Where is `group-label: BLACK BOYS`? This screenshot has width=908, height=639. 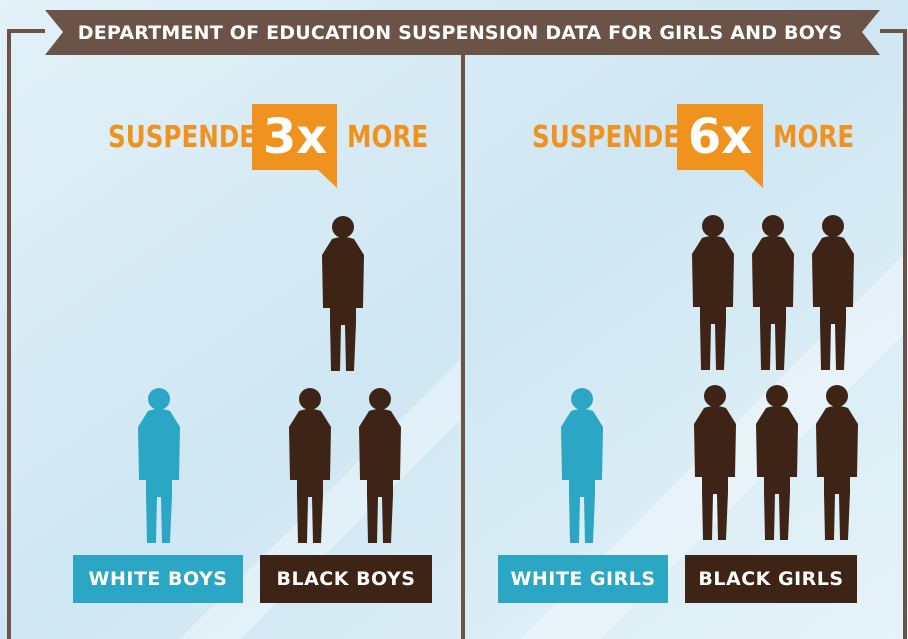
group-label: BLACK BOYS is located at coordinates (346, 579).